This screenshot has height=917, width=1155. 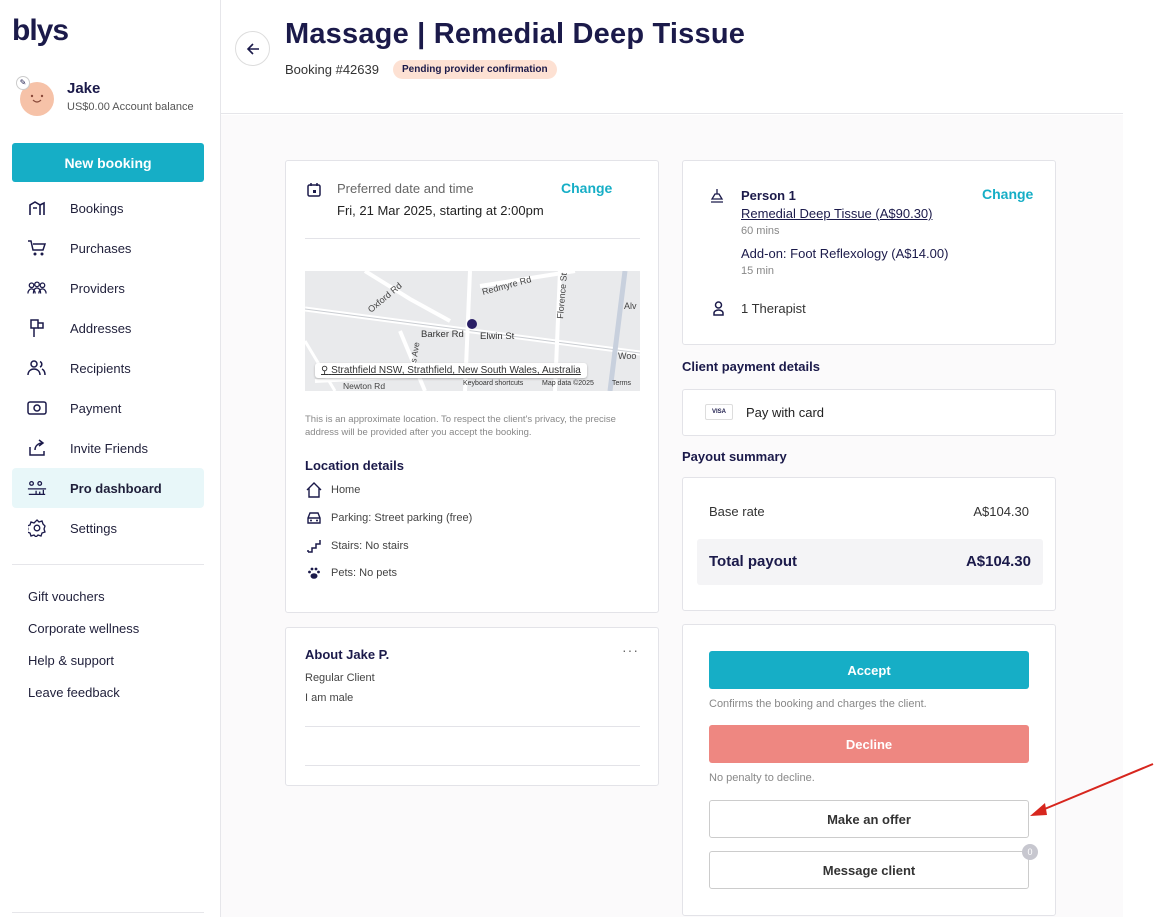 What do you see at coordinates (105, 96) in the screenshot?
I see `user-profile: ✎ Jake US$0.00 Account balance` at bounding box center [105, 96].